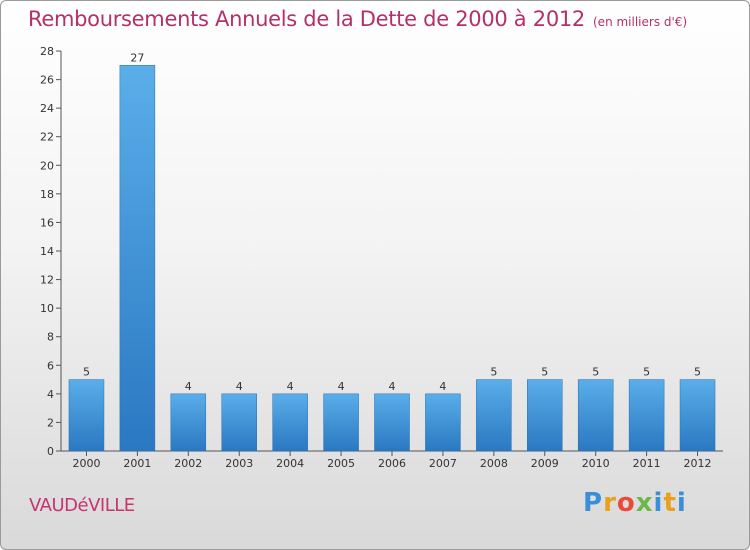 Image resolution: width=750 pixels, height=550 pixels. What do you see at coordinates (626, 503) in the screenshot?
I see `logo-letter: o` at bounding box center [626, 503].